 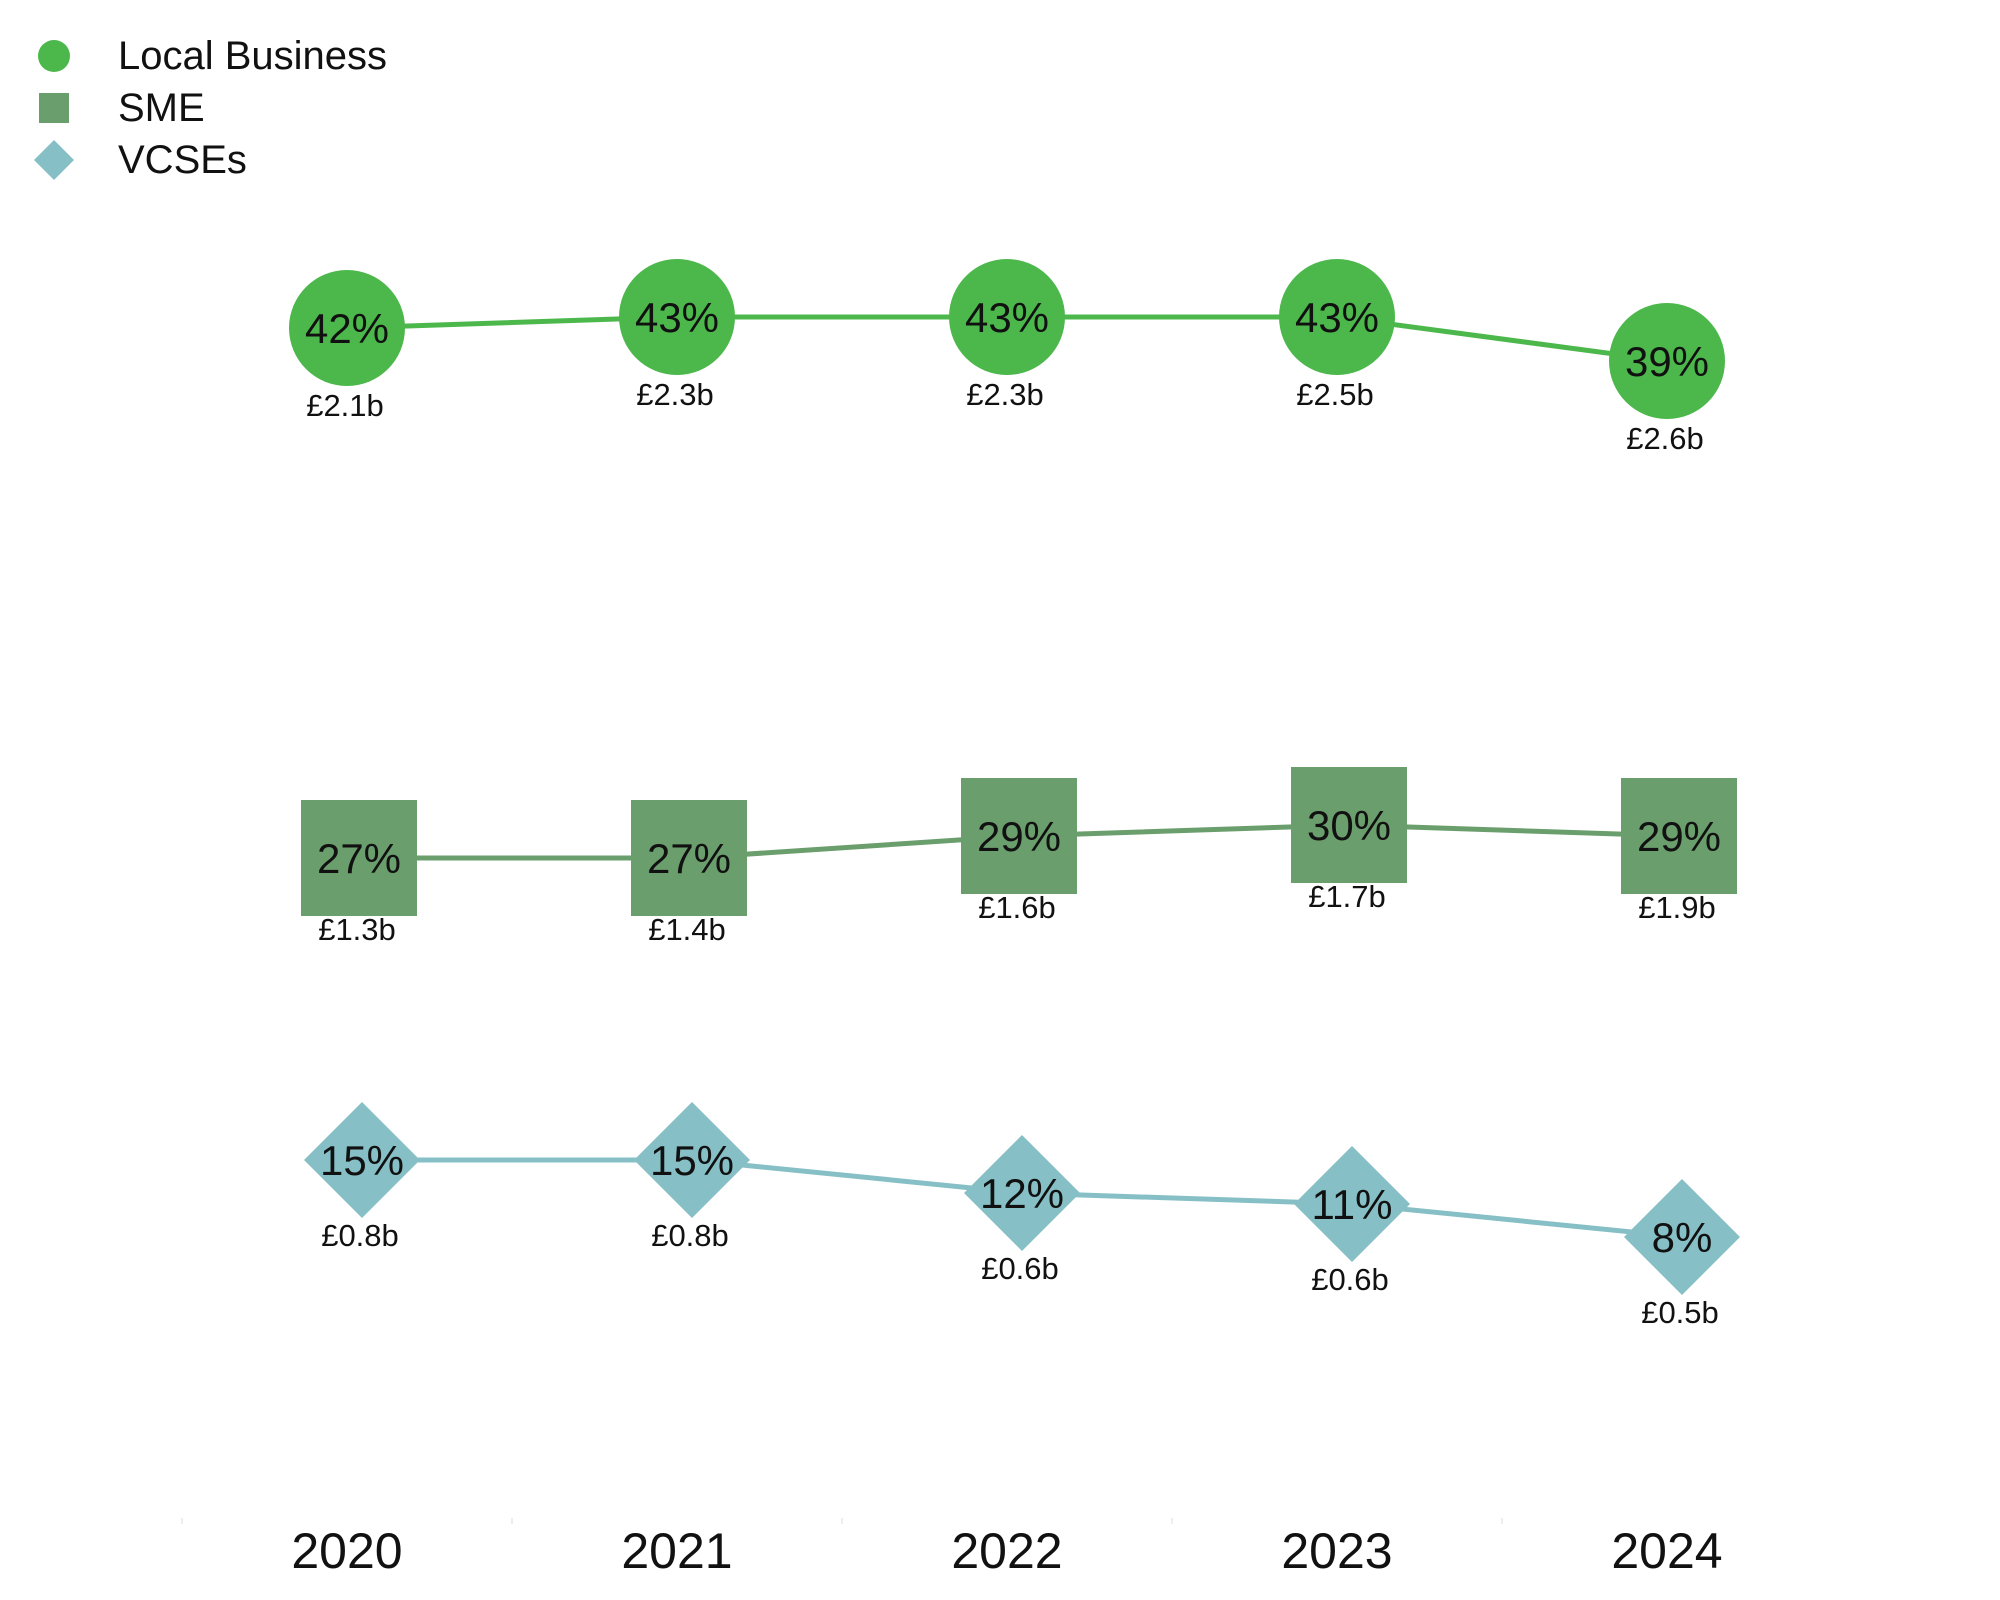 I want to click on legend: Local Business SME VCSEs, so click(x=207, y=108).